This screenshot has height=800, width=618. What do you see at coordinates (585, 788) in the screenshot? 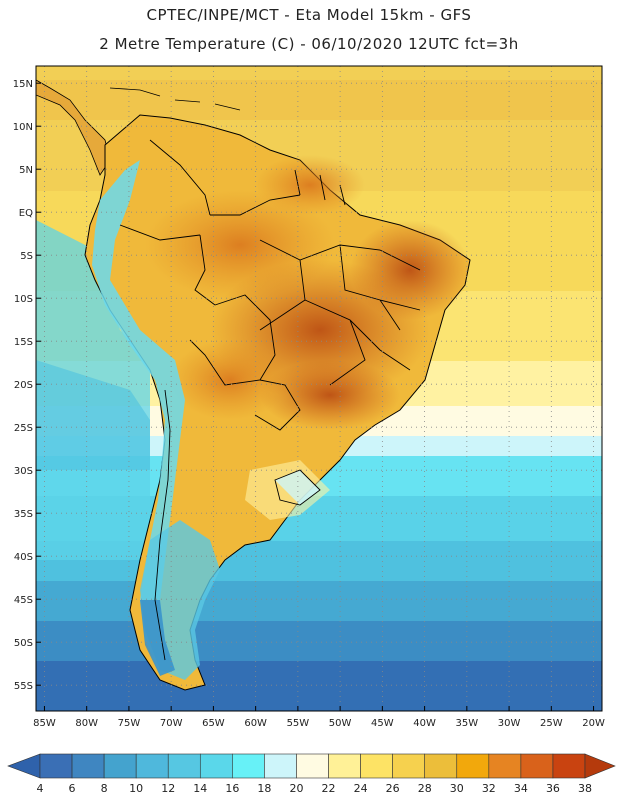
I see `colorbar-label: 38` at bounding box center [585, 788].